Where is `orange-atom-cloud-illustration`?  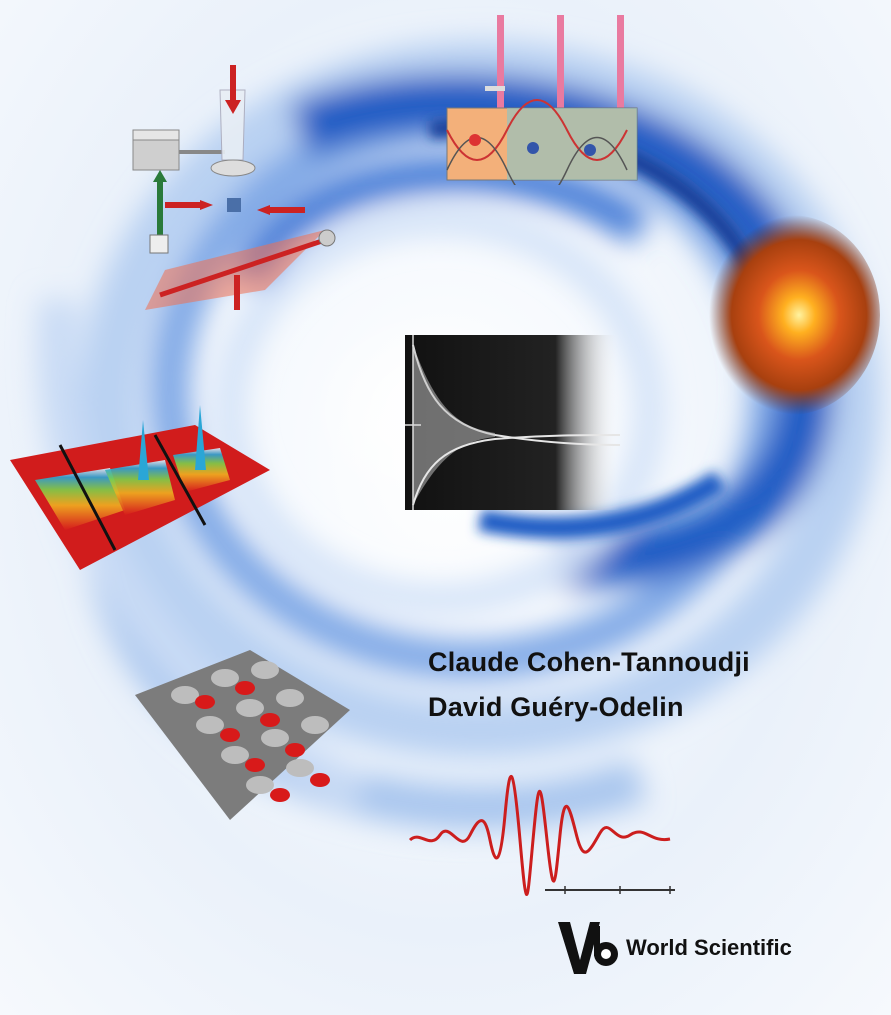
orange-atom-cloud-illustration is located at coordinates (790, 315).